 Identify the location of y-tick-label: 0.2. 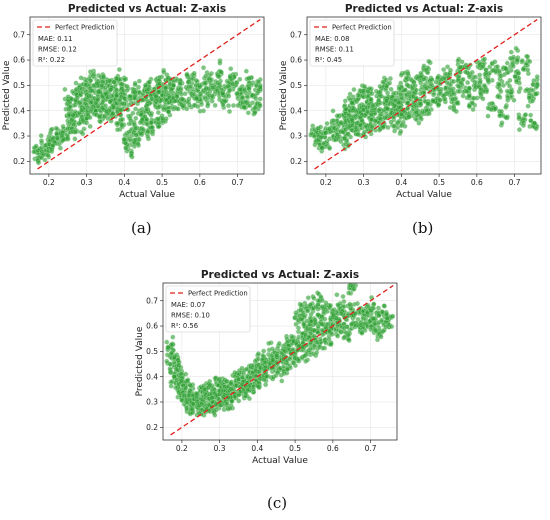
(296, 161).